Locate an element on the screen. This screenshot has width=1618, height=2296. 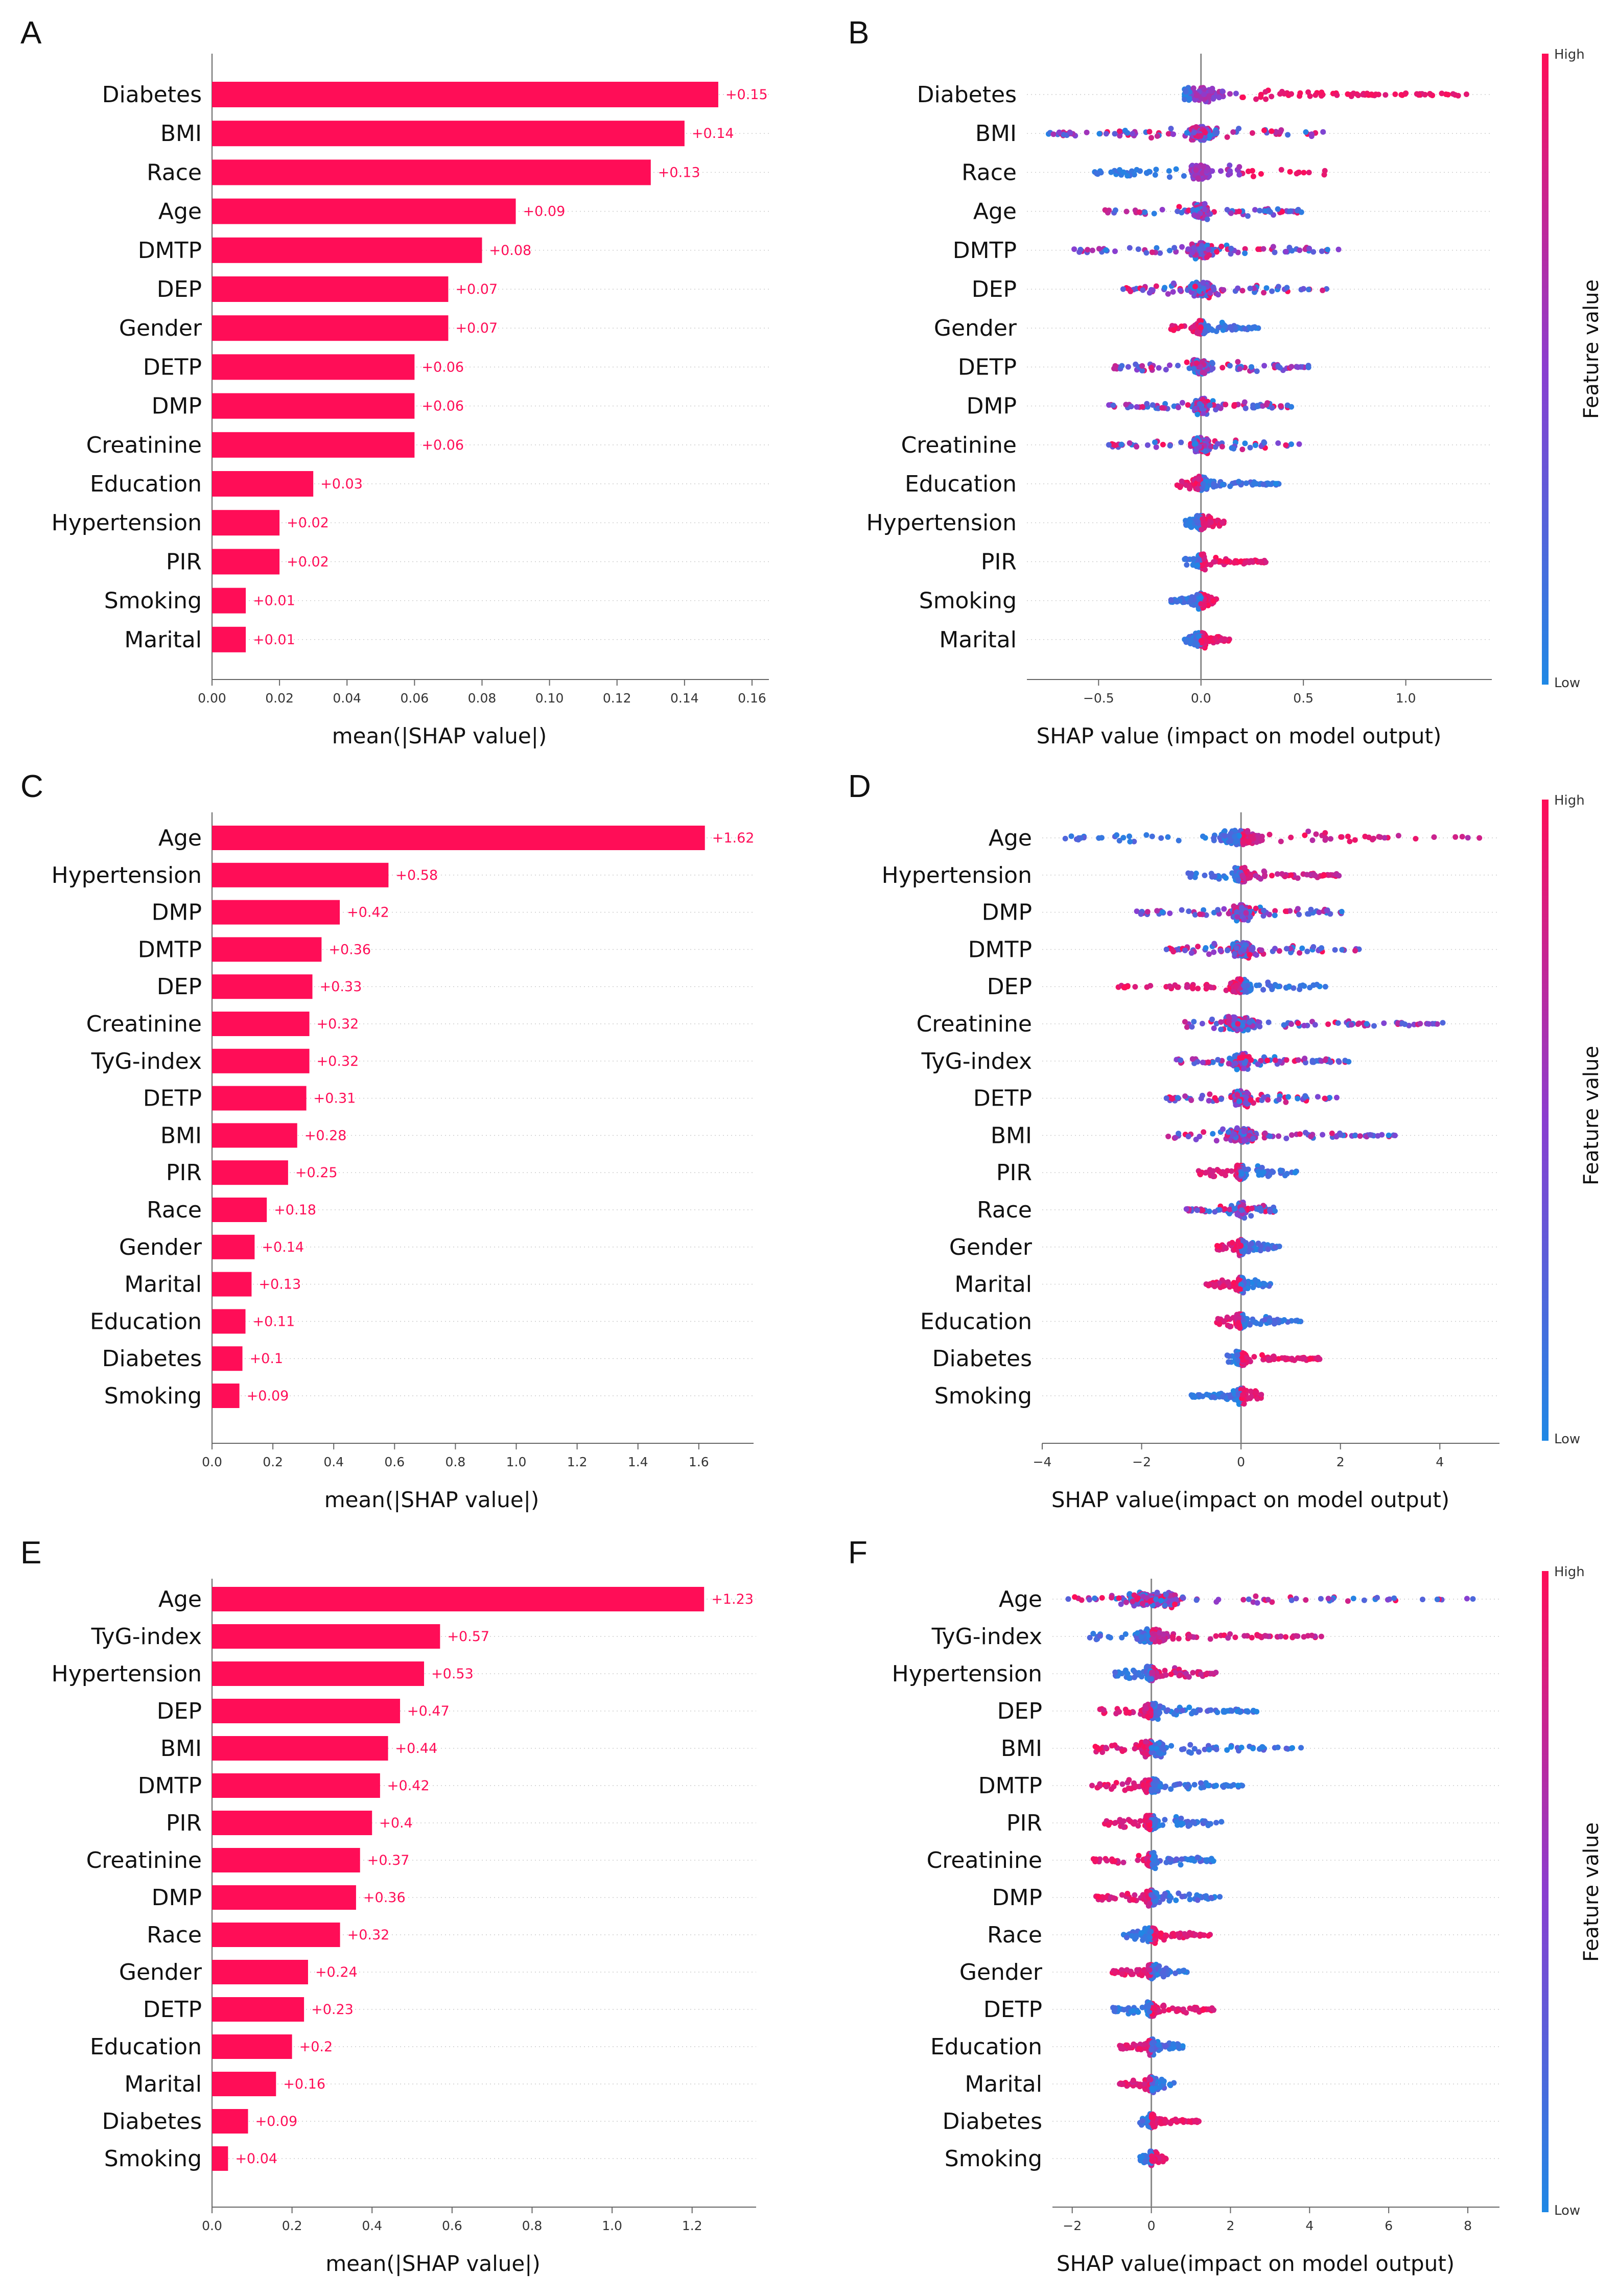
x-tick-label: 0.02 is located at coordinates (279, 698).